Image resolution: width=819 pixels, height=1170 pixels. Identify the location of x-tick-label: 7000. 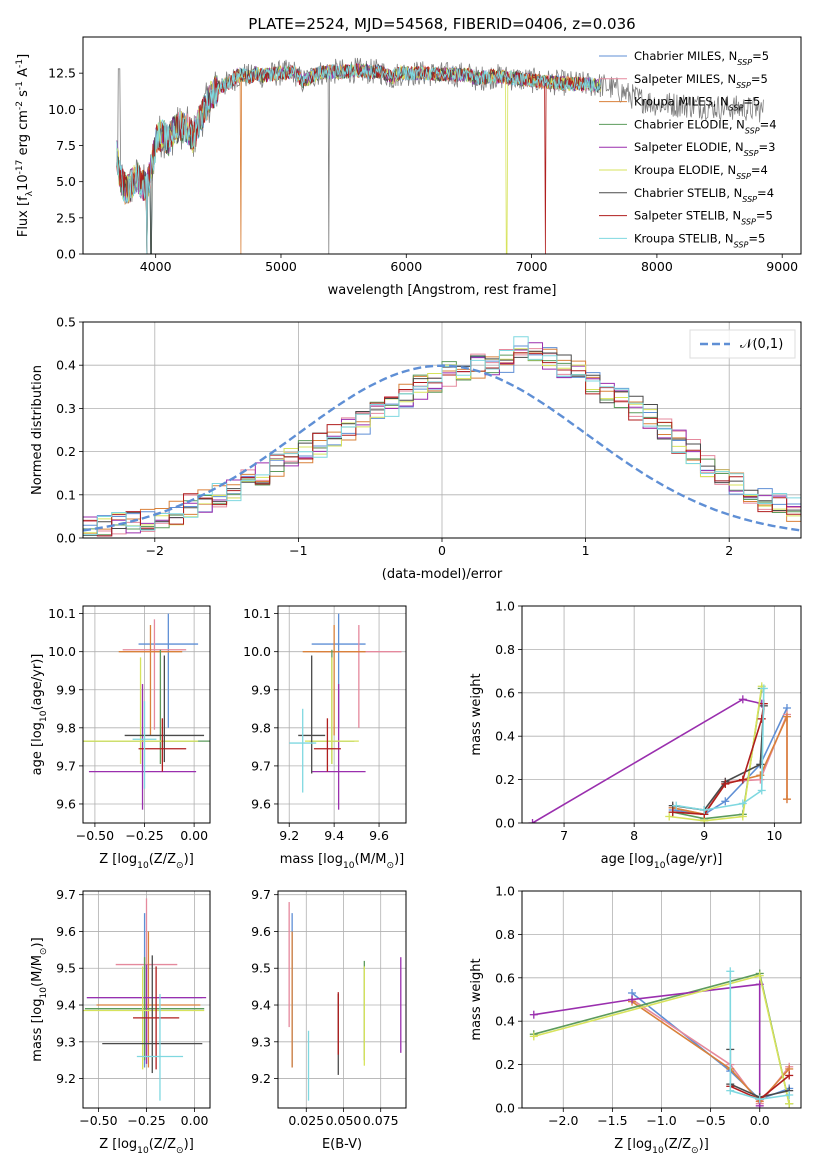
(532, 266).